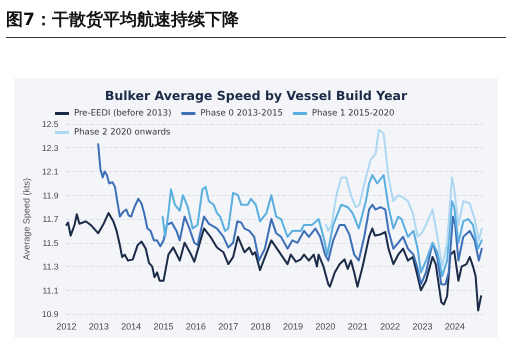 Image resolution: width=512 pixels, height=361 pixels. I want to click on x-tick-label: 2019, so click(293, 327).